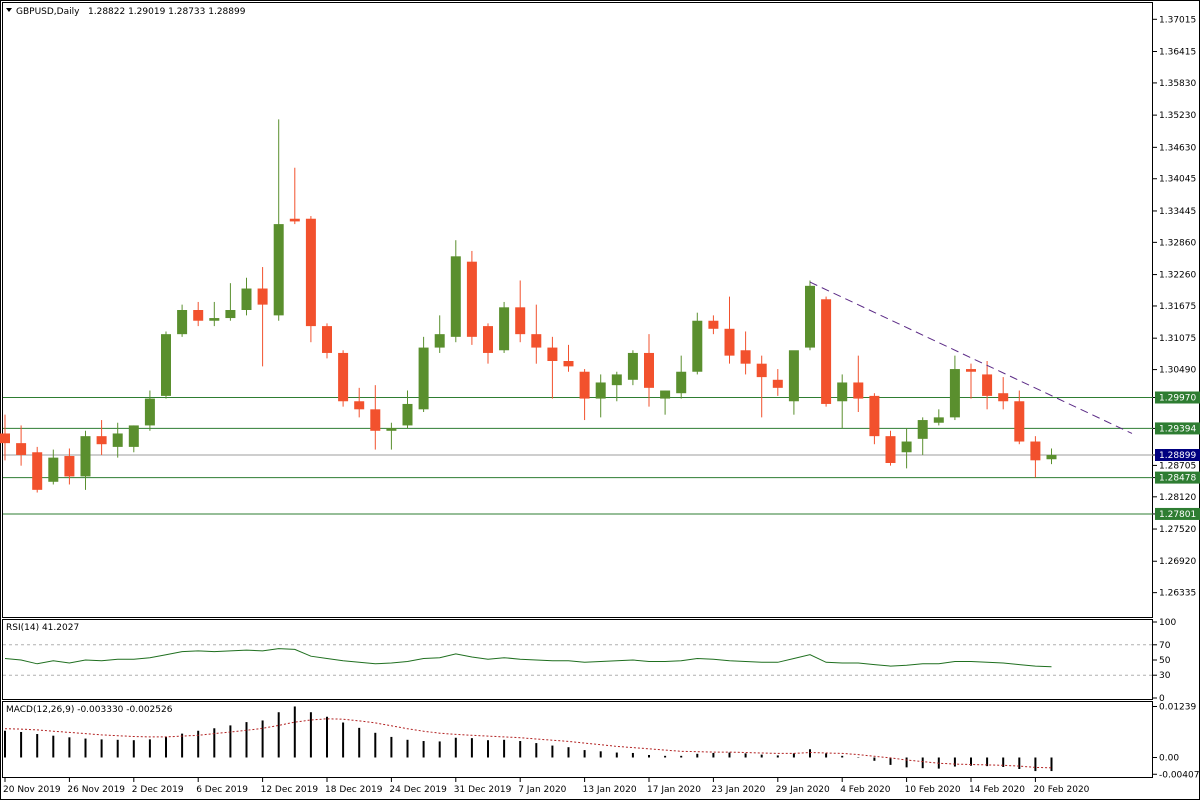  Describe the element at coordinates (542, 790) in the screenshot. I see `x-tick-label: 7 Jan 2020` at that location.